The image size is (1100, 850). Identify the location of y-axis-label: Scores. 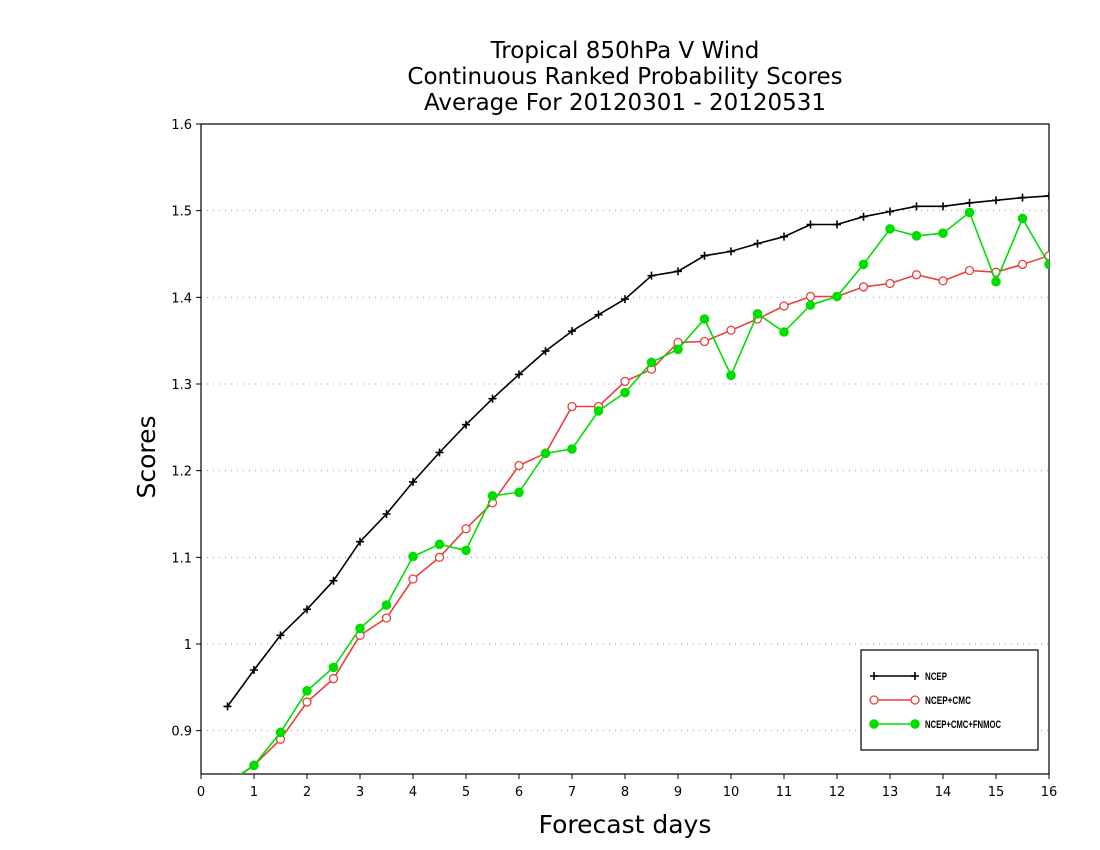
(146, 456).